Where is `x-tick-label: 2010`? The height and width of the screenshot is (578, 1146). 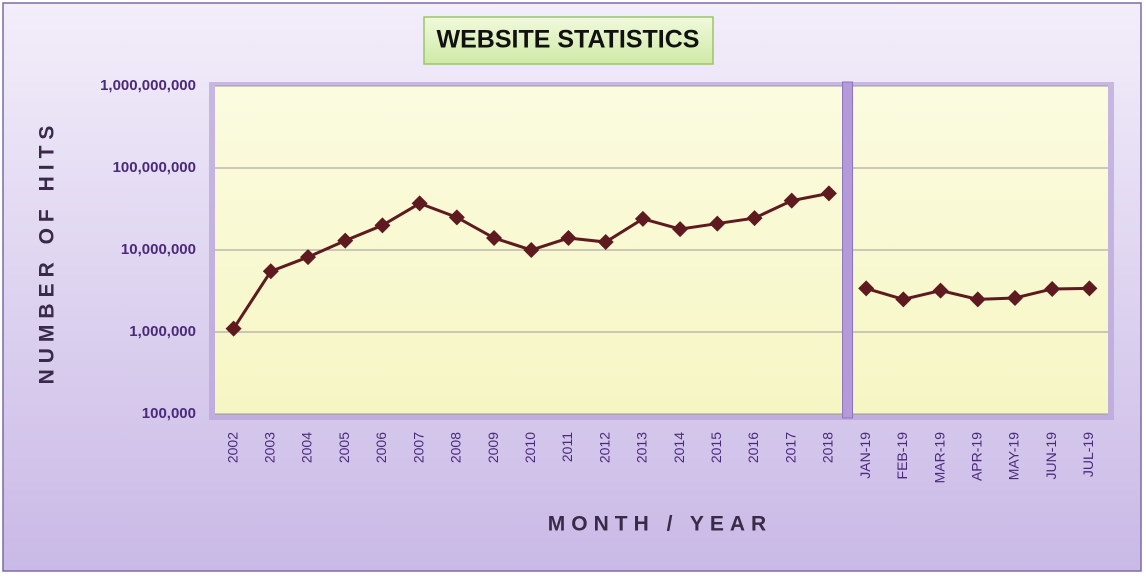
x-tick-label: 2010 is located at coordinates (530, 447).